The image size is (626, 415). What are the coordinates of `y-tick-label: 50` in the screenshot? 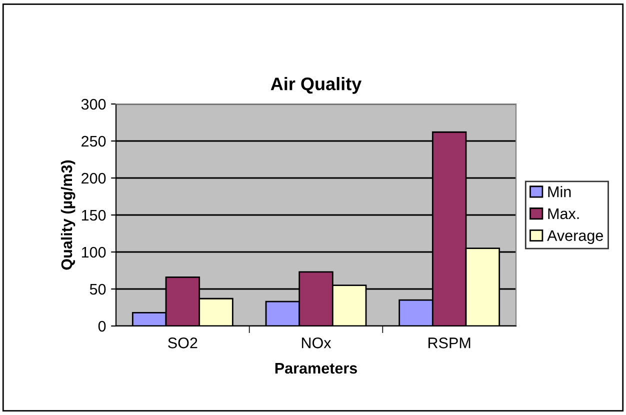 It's located at (98, 289).